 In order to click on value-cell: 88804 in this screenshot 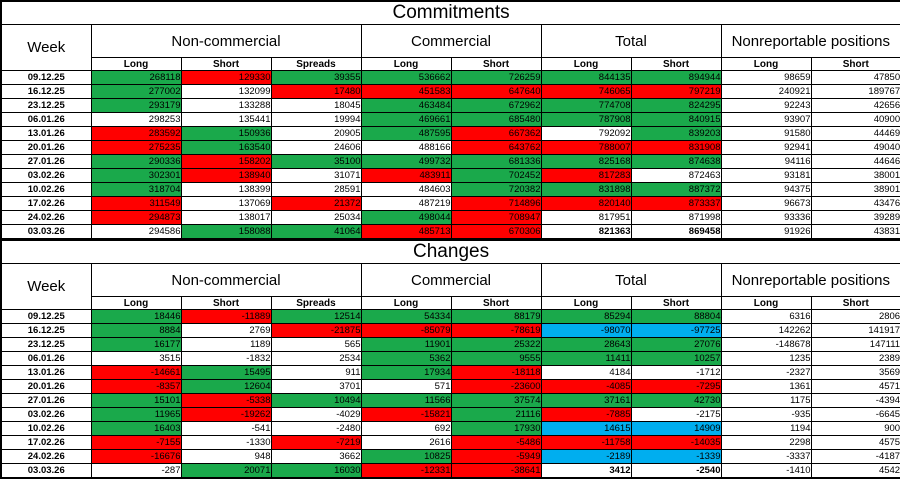, I will do `click(676, 316)`.